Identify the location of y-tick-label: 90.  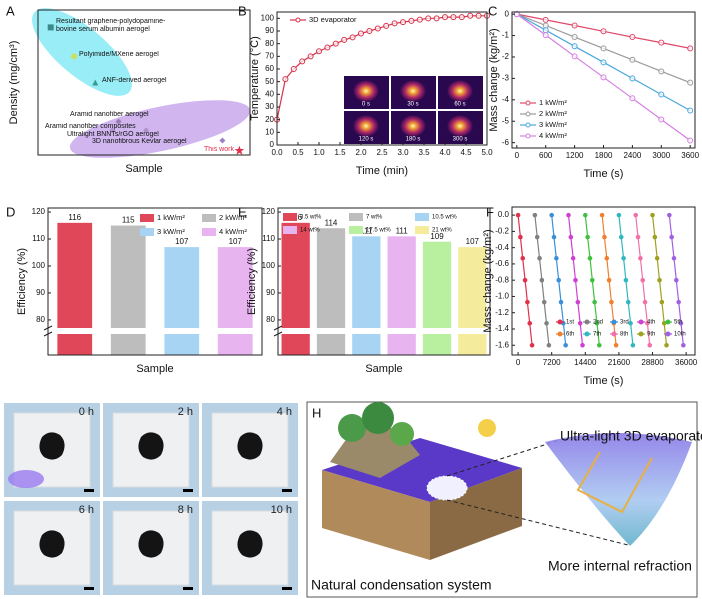
(40, 292).